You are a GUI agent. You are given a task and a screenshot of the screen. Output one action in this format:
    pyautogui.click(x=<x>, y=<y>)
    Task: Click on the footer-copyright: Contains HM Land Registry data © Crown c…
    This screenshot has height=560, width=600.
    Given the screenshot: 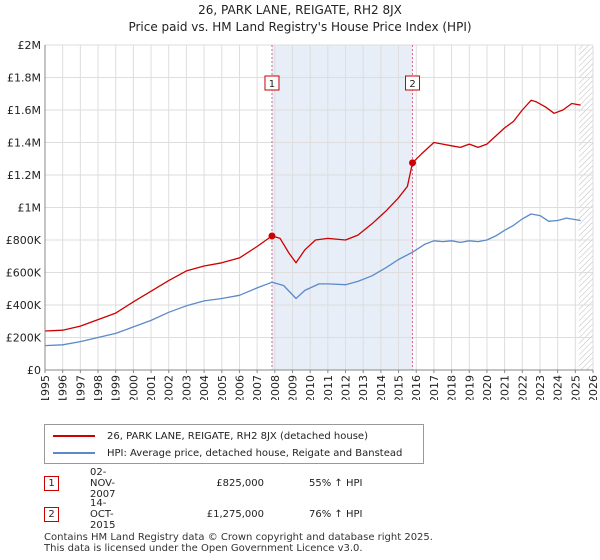 What is the action you would take?
    pyautogui.click(x=238, y=537)
    